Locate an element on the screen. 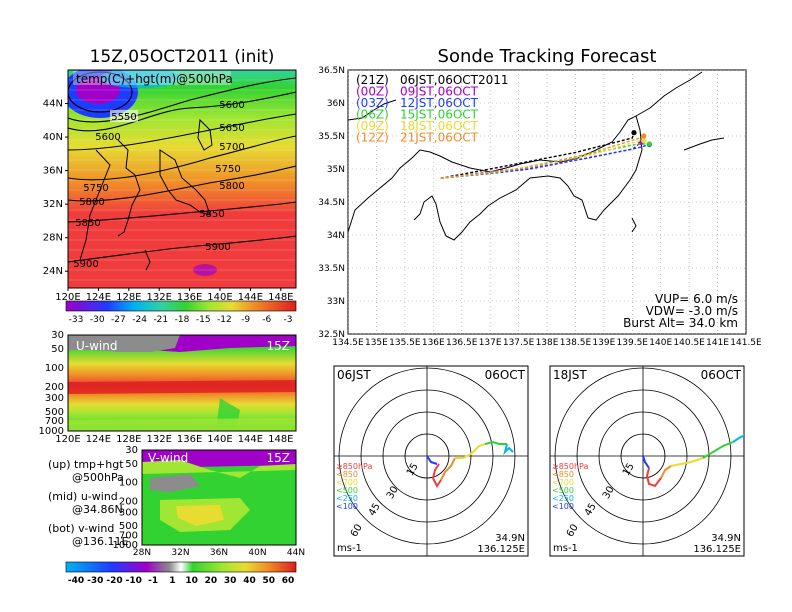 Image resolution: width=792 pixels, height=612 pixels. x-tick-label: 40N is located at coordinates (257, 553).